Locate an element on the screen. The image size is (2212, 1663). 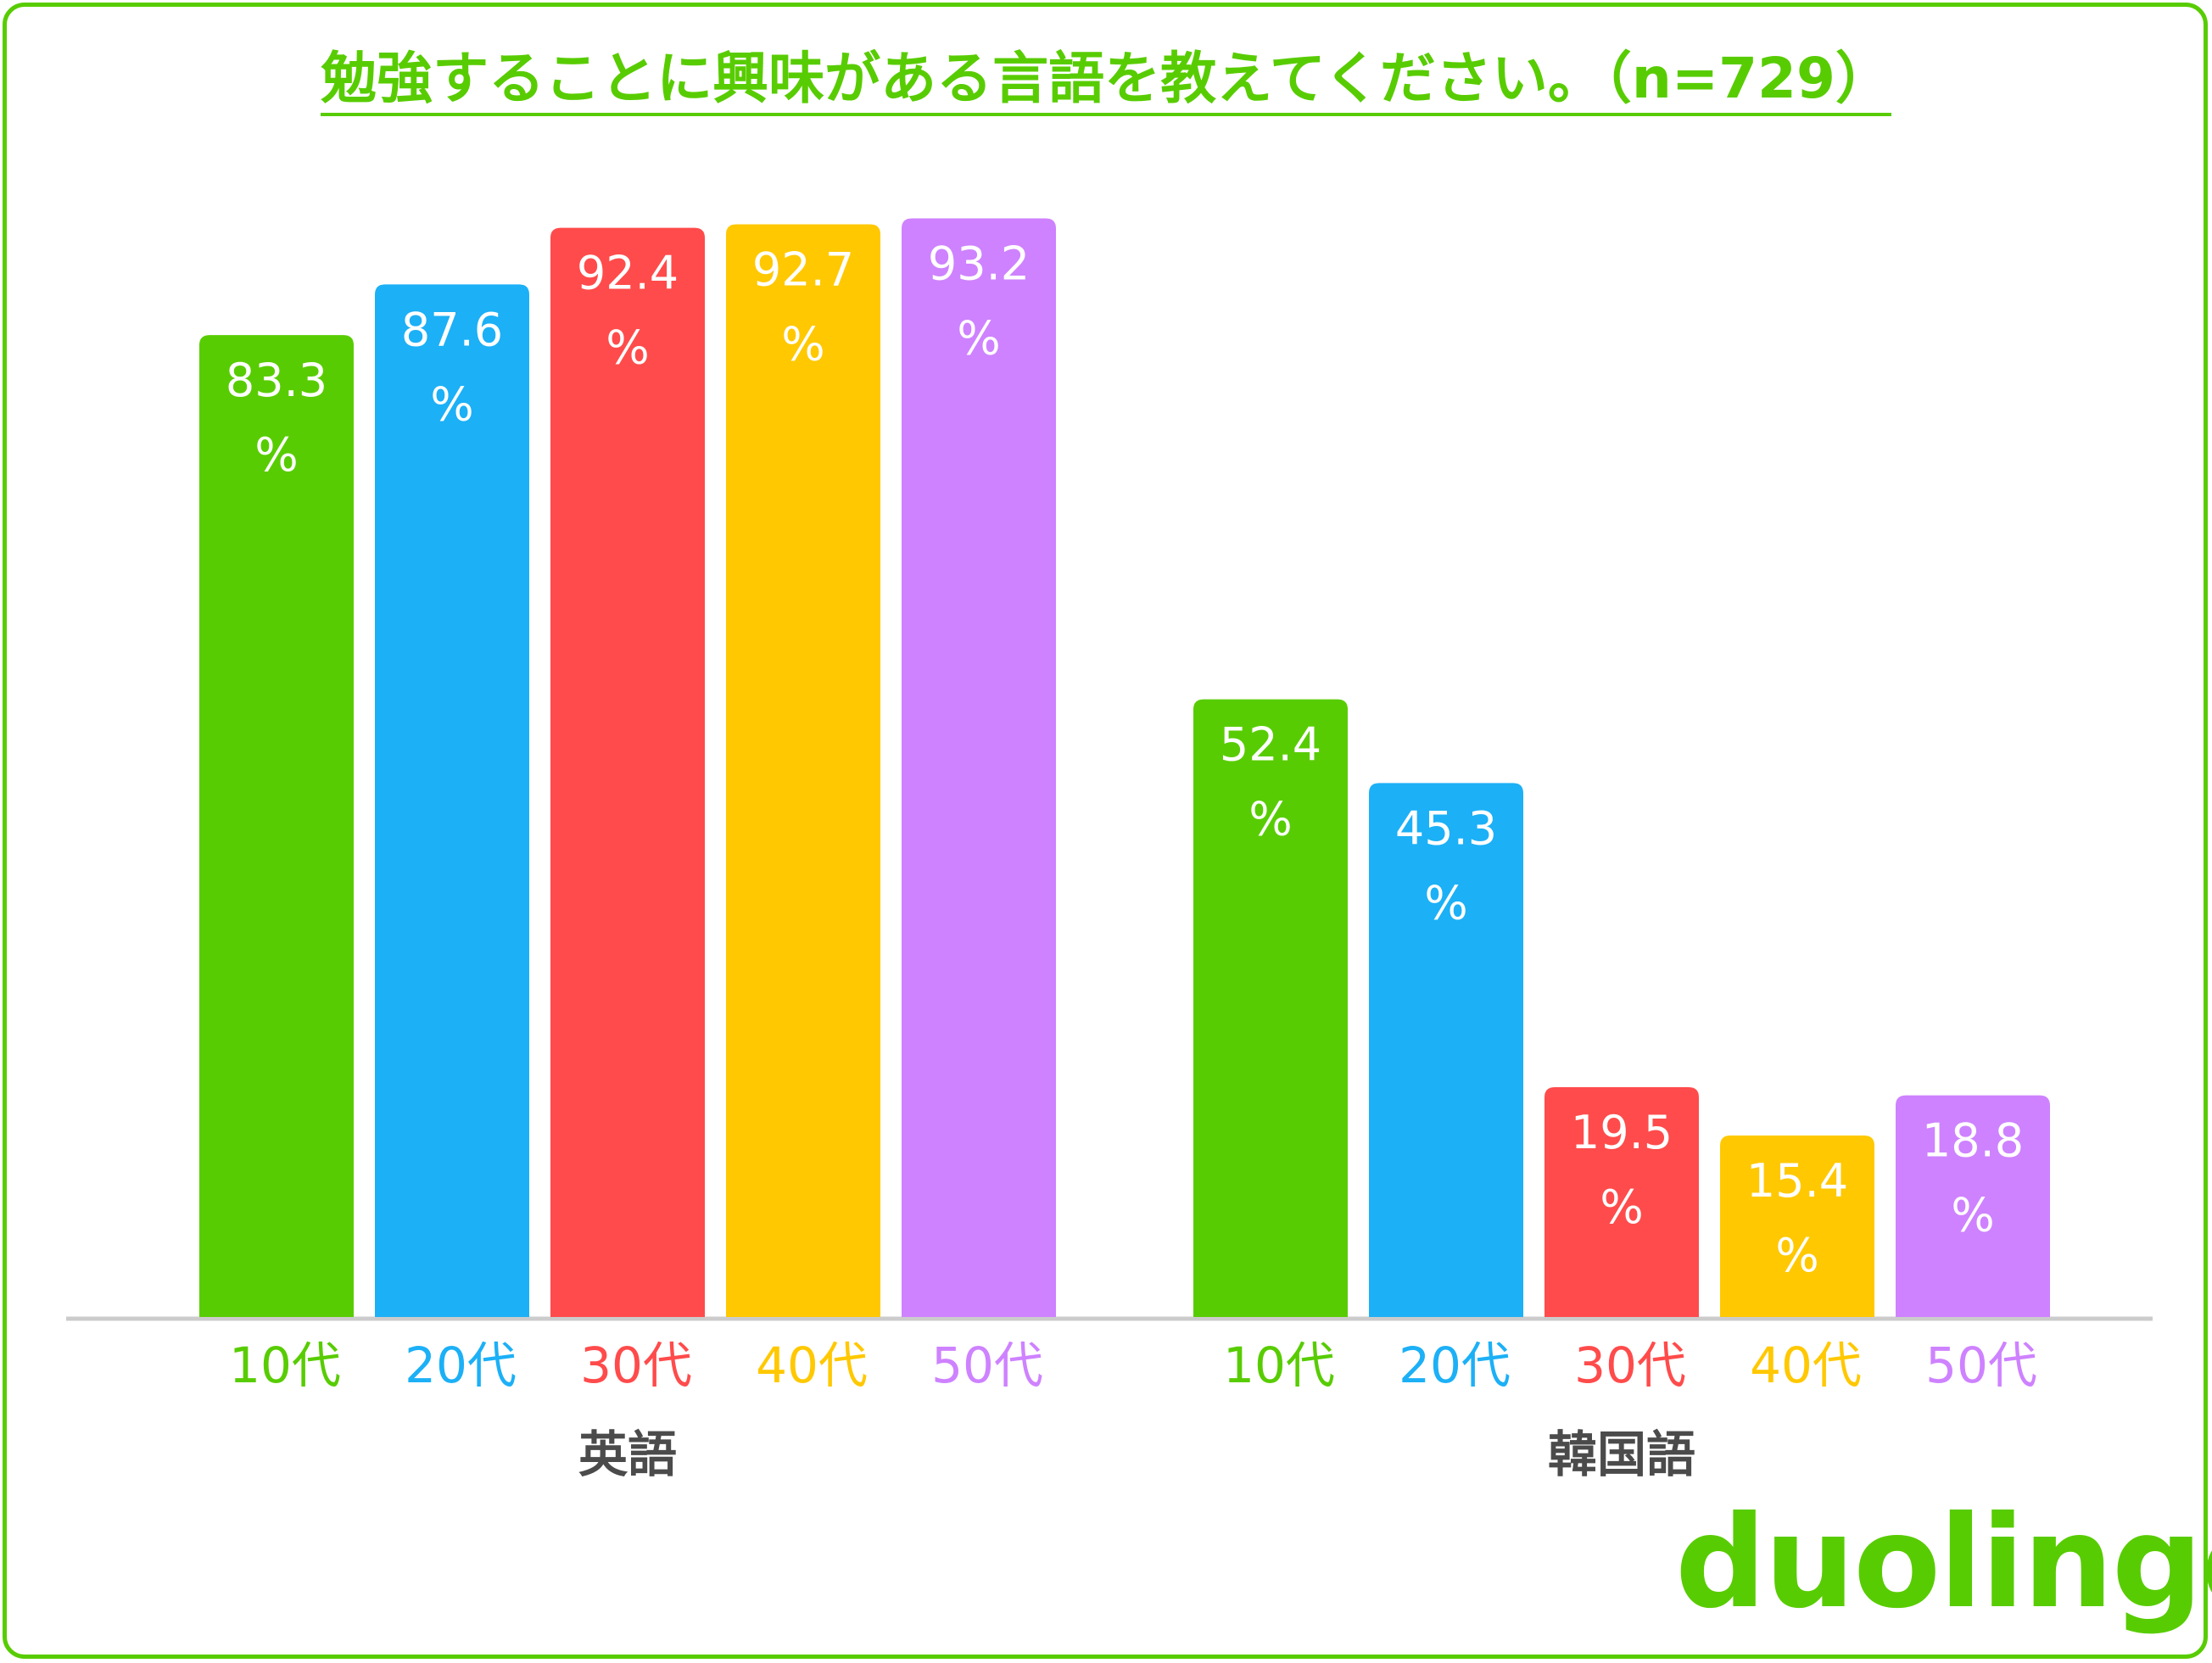
bar-value-label: 93.2 is located at coordinates (979, 264).